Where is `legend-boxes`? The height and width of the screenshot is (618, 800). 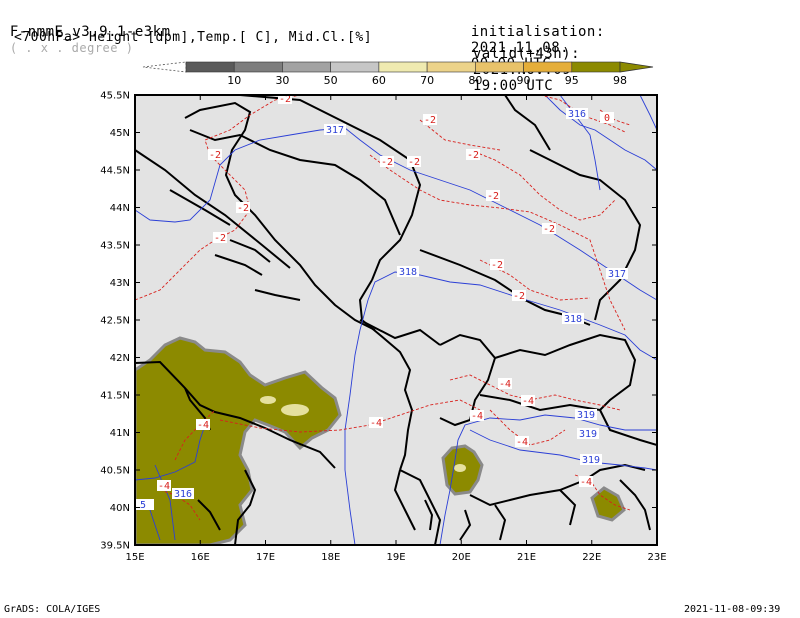
legend-boxes is located at coordinates (403, 67).